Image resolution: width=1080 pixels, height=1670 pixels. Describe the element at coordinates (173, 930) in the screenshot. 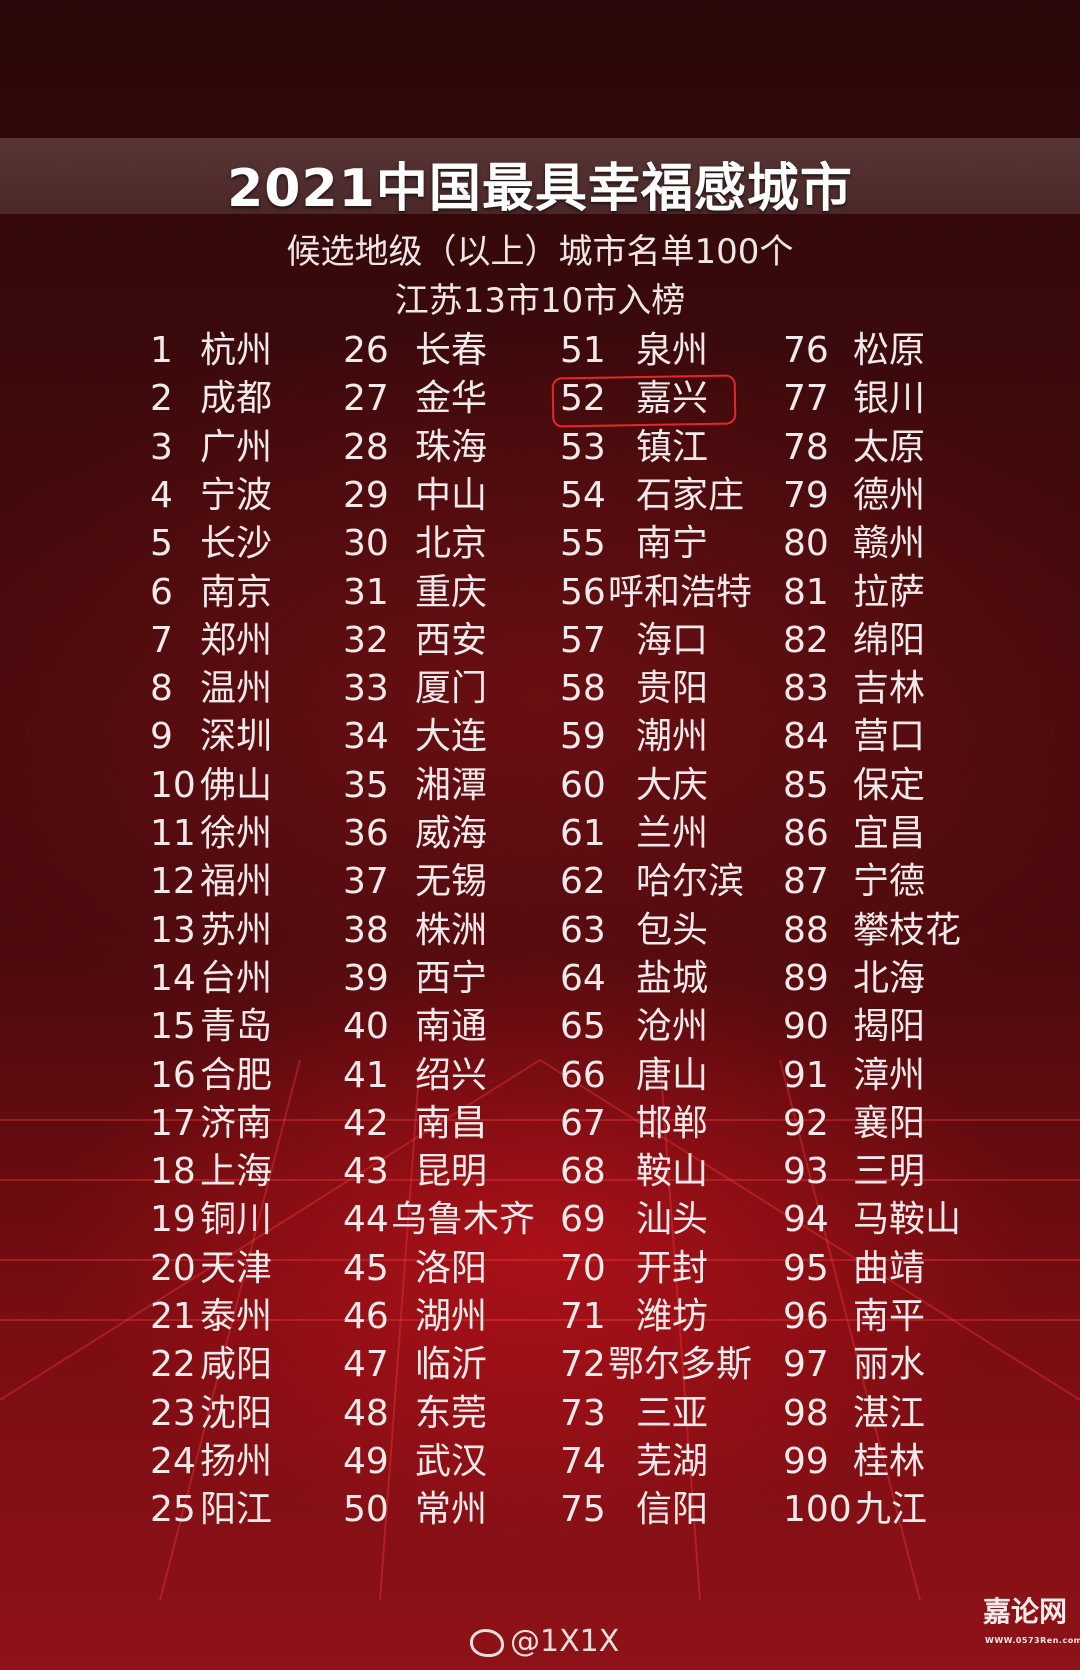

I see `city-rank: 13` at that location.